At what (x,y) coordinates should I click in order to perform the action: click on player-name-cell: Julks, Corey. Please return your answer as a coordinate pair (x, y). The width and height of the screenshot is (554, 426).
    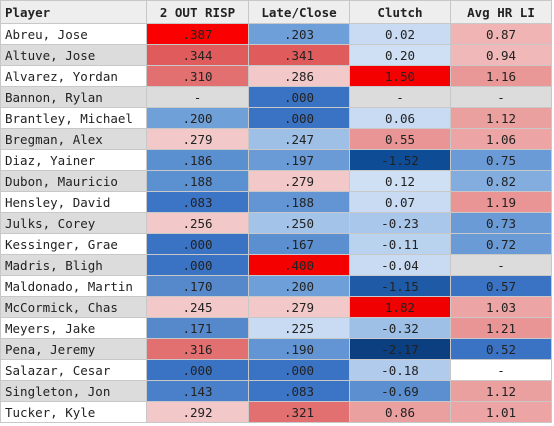
    Looking at the image, I should click on (73, 223).